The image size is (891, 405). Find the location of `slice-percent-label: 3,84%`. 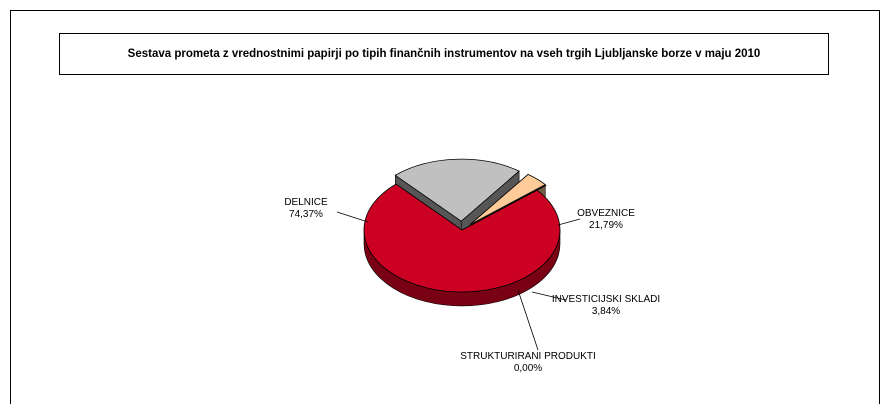

slice-percent-label: 3,84% is located at coordinates (606, 311).